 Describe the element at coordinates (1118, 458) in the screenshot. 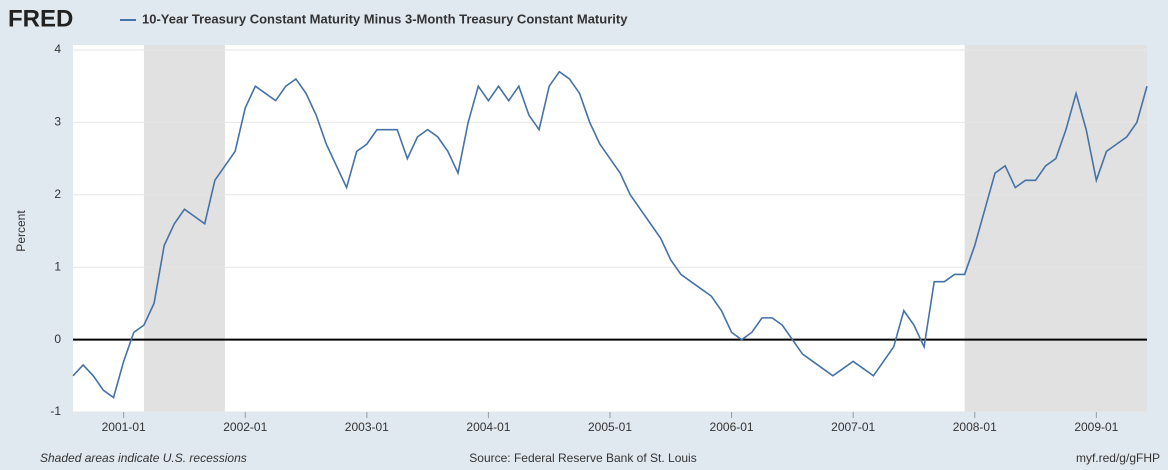

I see `link: myf.red/g/gFHP` at that location.